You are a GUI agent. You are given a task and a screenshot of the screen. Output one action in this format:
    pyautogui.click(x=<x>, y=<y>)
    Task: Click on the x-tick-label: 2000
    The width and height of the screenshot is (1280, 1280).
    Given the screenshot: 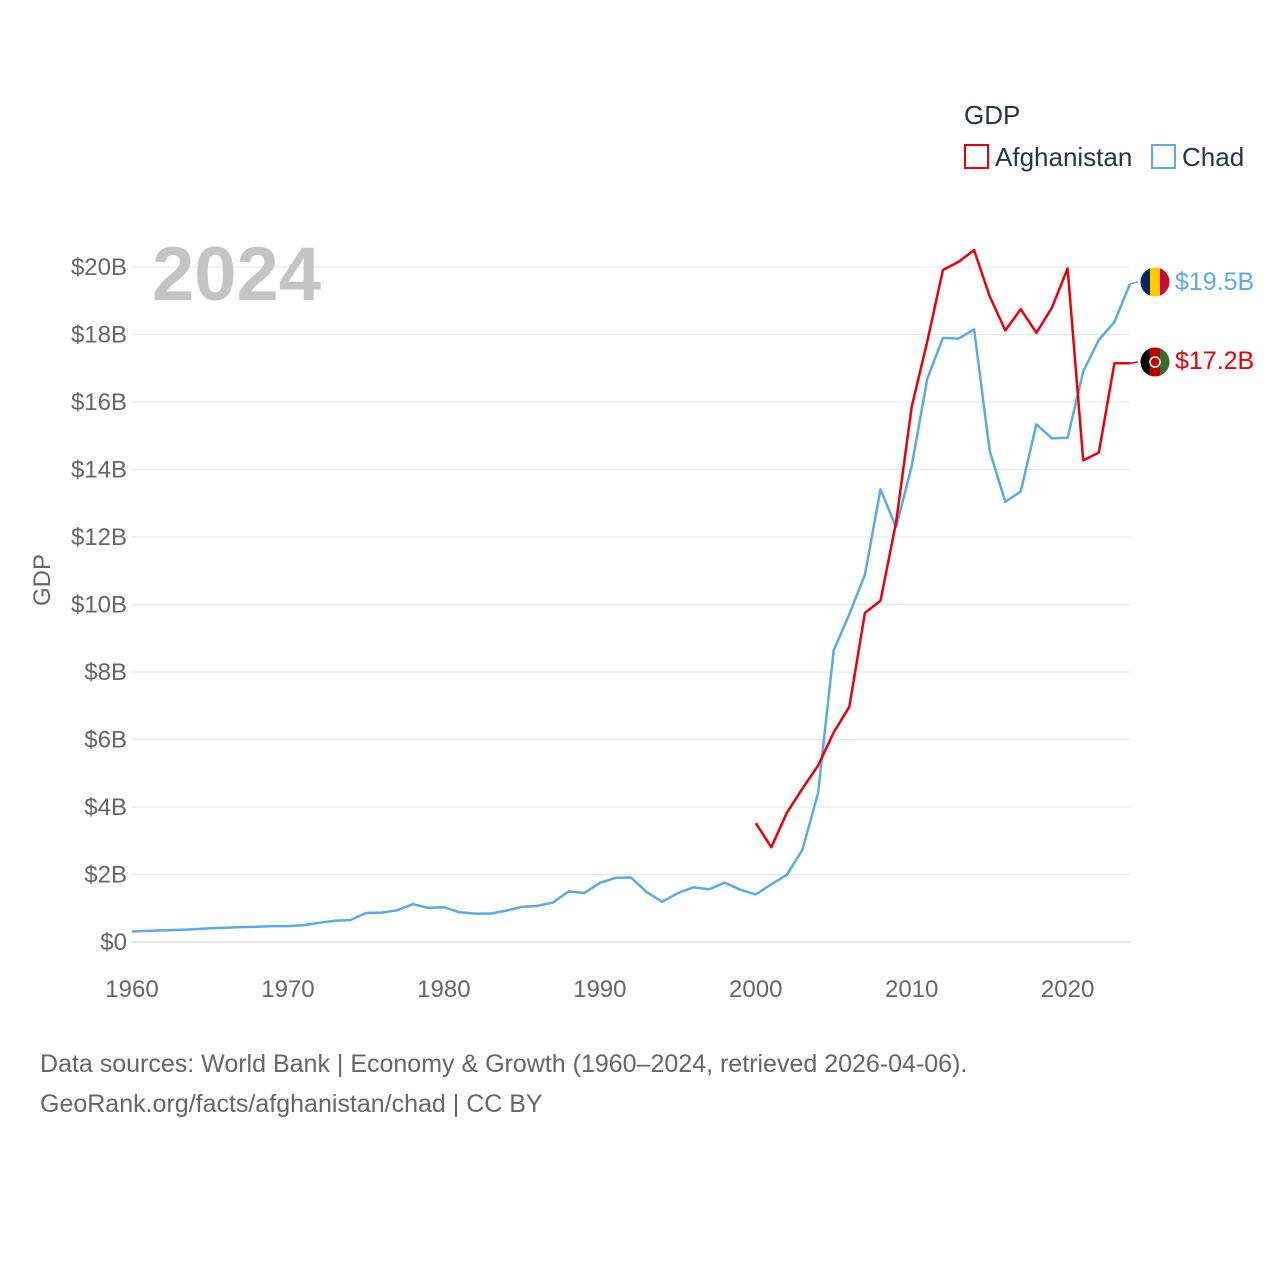 What is the action you would take?
    pyautogui.click(x=755, y=989)
    